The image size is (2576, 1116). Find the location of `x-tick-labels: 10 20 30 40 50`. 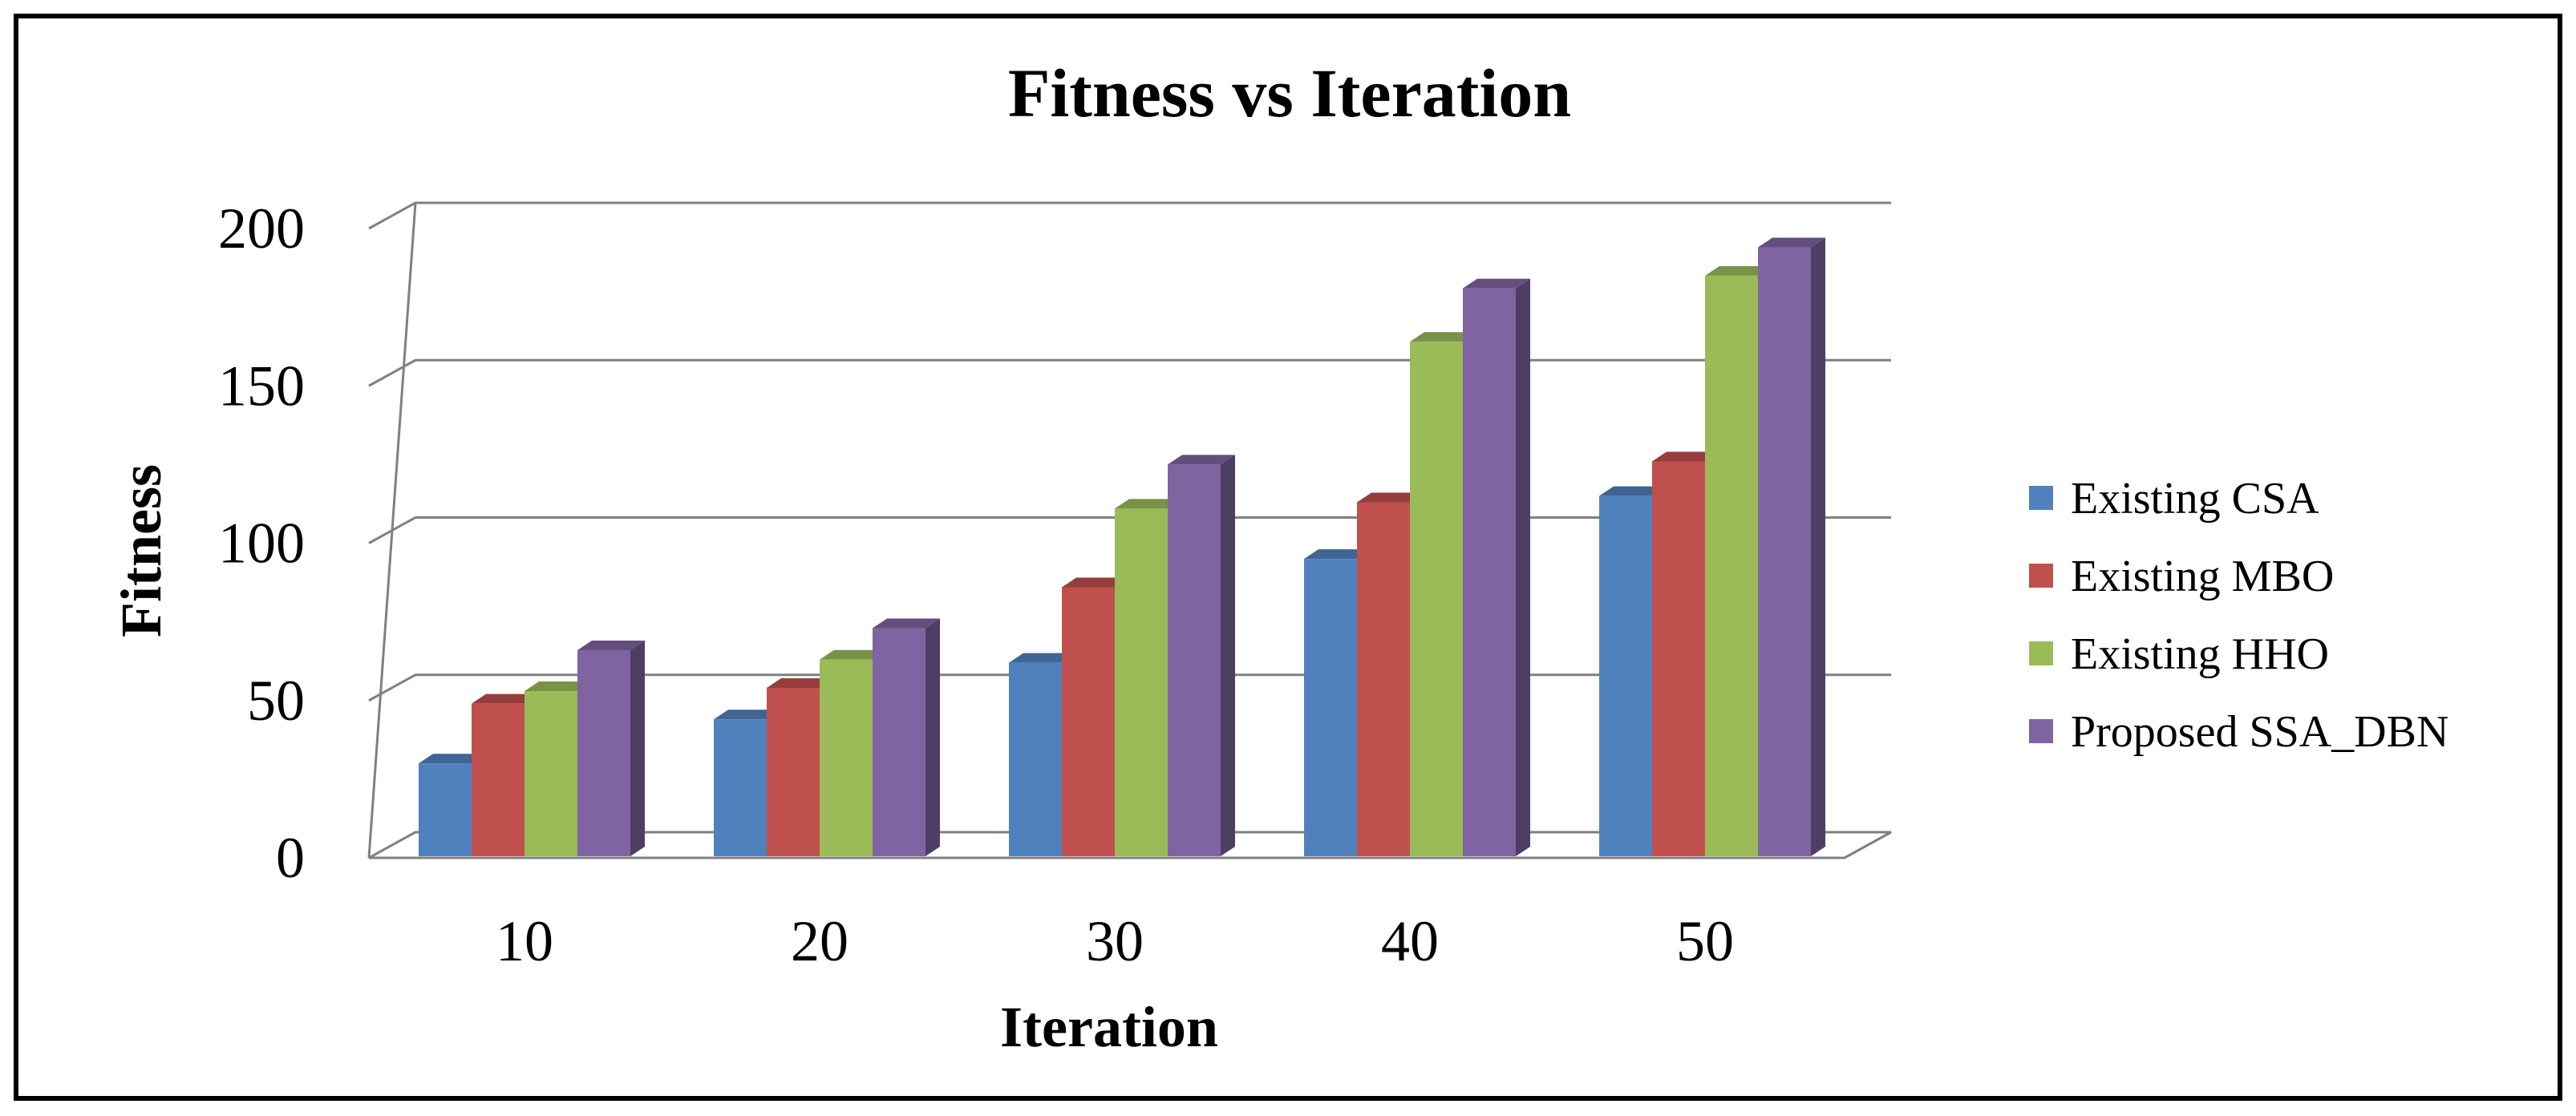

x-tick-labels: 10 20 30 40 50 is located at coordinates (1115, 941).